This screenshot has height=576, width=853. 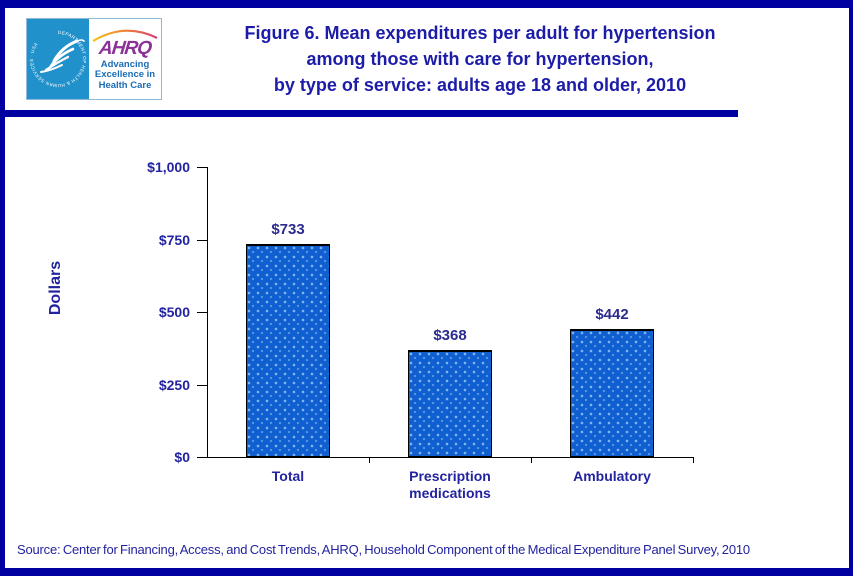 I want to click on y-axis-tick-label: $750, so click(x=174, y=240).